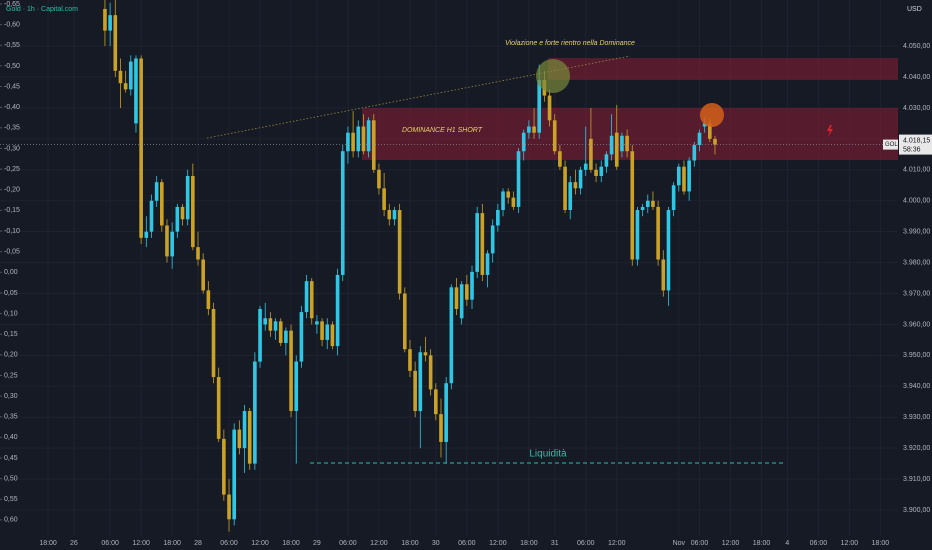 This screenshot has height=550, width=932. What do you see at coordinates (11, 499) in the screenshot?
I see `y2-tick-label: 0,55` at bounding box center [11, 499].